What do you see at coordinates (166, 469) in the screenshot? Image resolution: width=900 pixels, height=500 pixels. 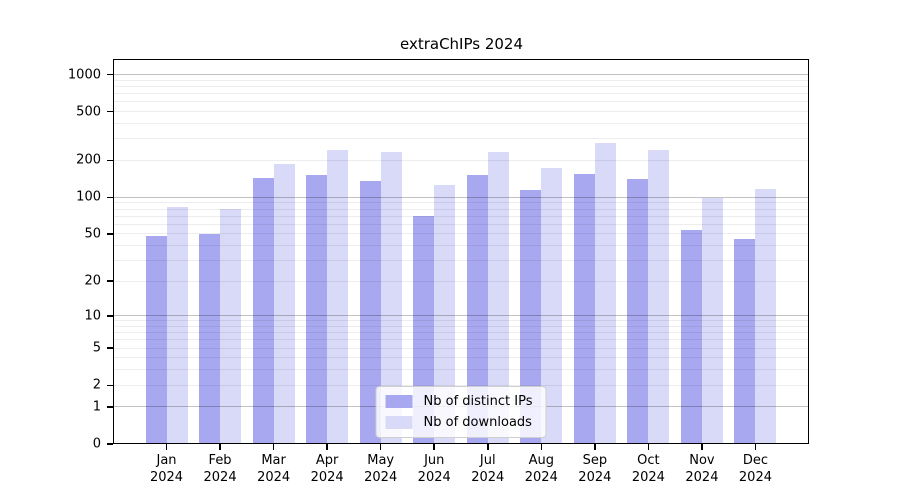 I see `x-tick-label-jan-2024: Jan 2024` at bounding box center [166, 469].